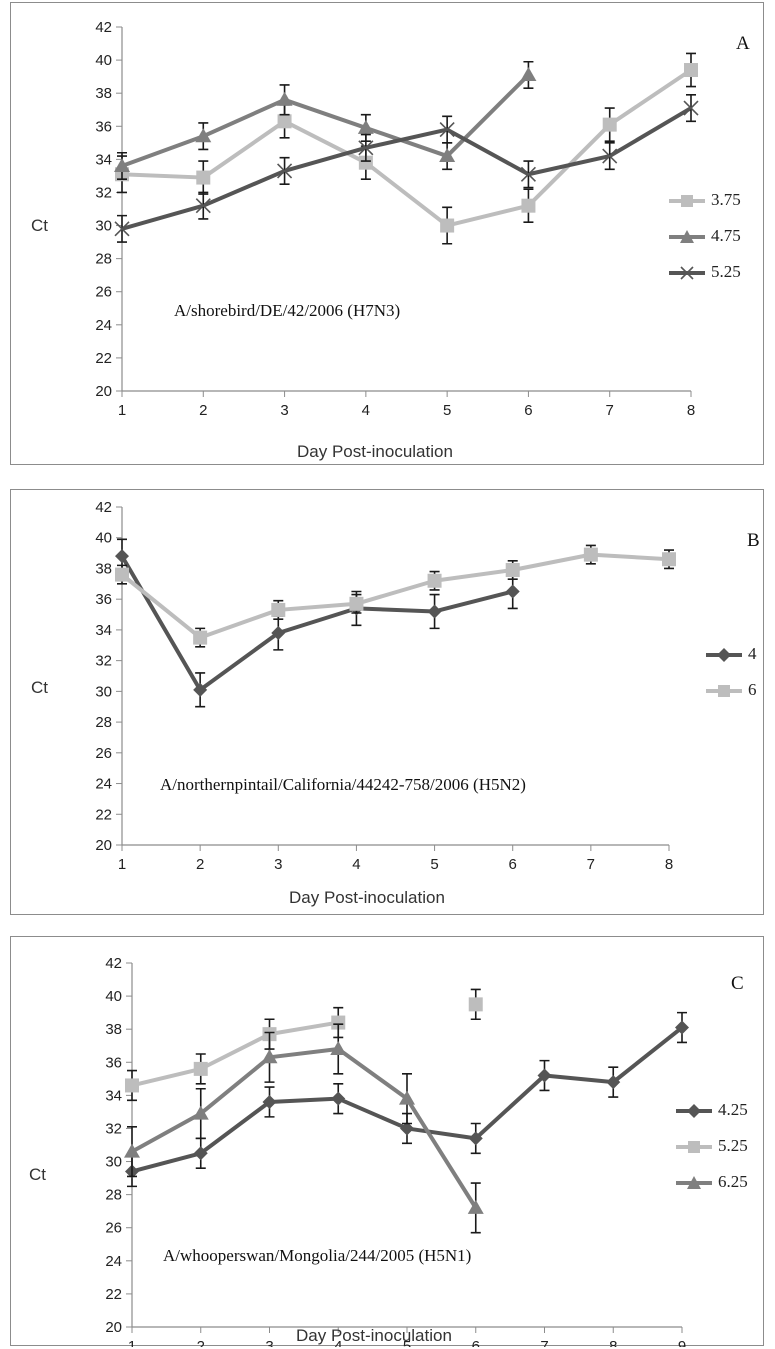 This screenshot has width=775, height=1349. I want to click on y-tick-label: 36, so click(103, 599).